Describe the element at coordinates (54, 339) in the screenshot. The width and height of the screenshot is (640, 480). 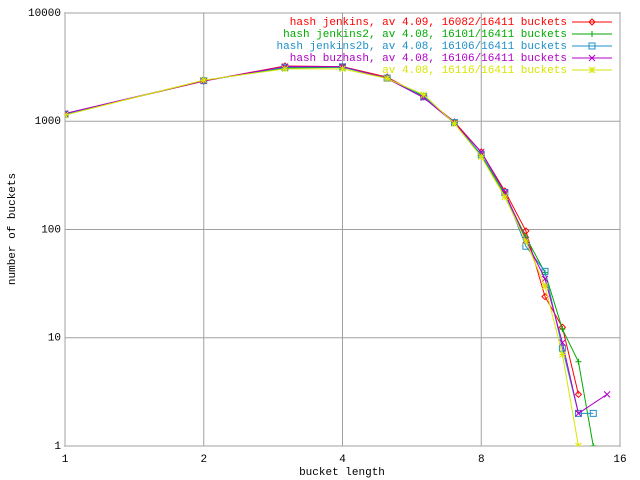
I see `y-tick-label: 10` at that location.